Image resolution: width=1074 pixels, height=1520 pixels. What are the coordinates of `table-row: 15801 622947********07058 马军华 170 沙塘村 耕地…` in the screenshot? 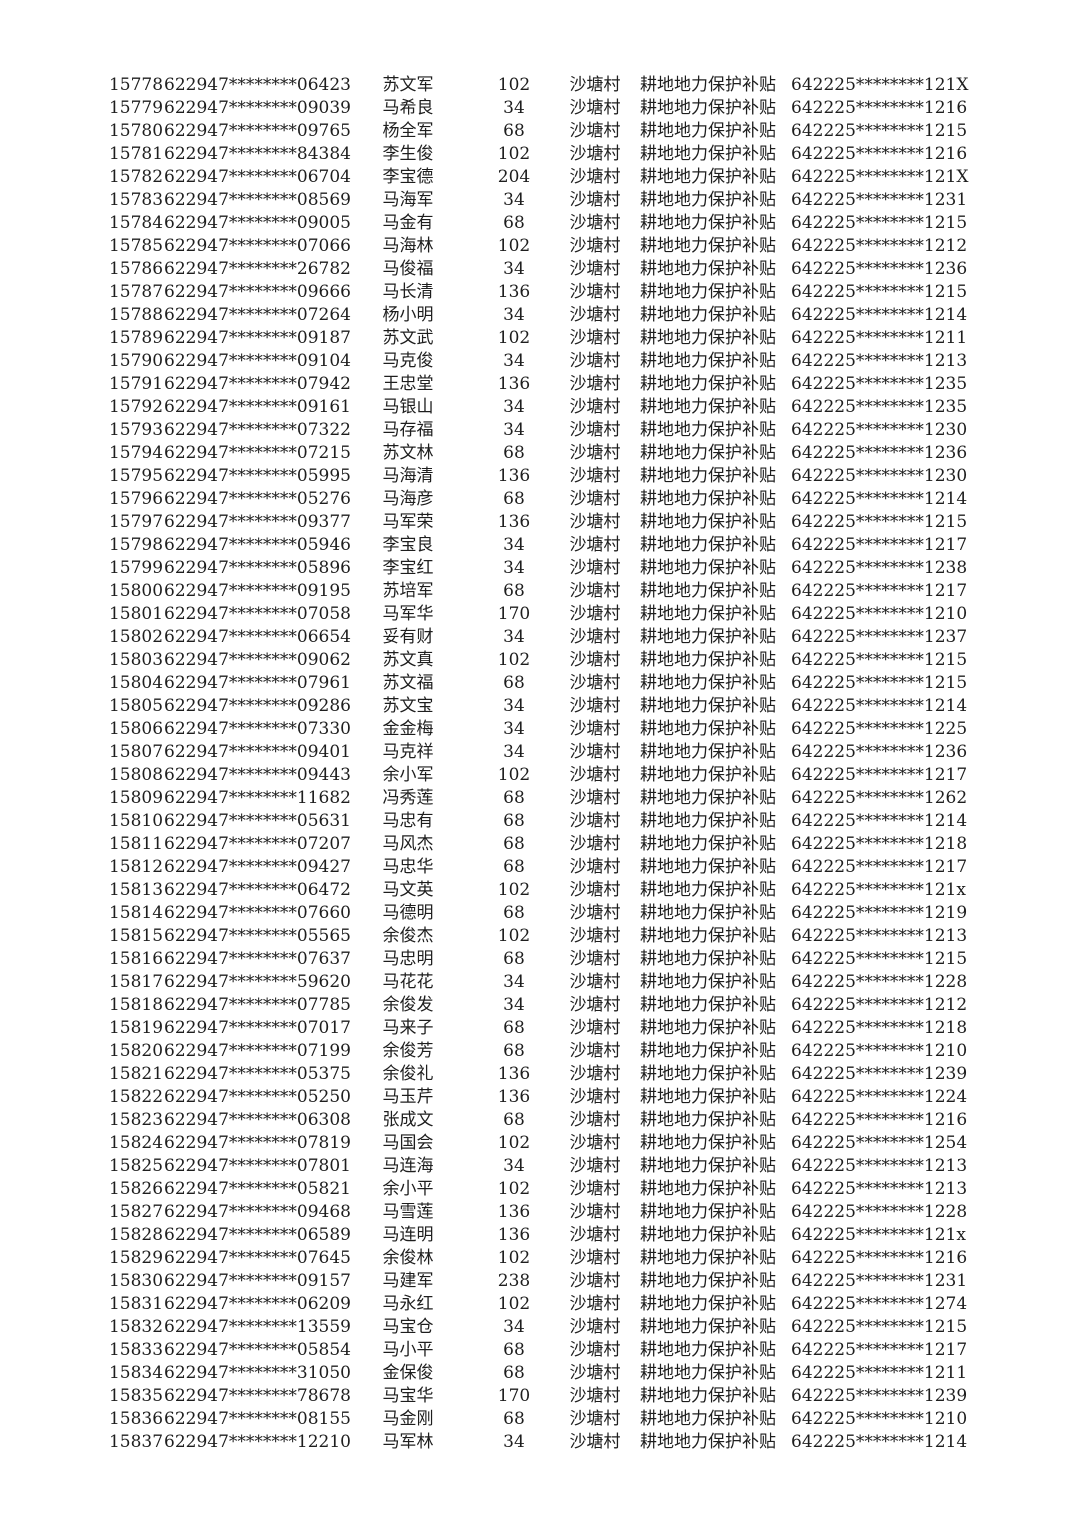 It's located at (537, 614).